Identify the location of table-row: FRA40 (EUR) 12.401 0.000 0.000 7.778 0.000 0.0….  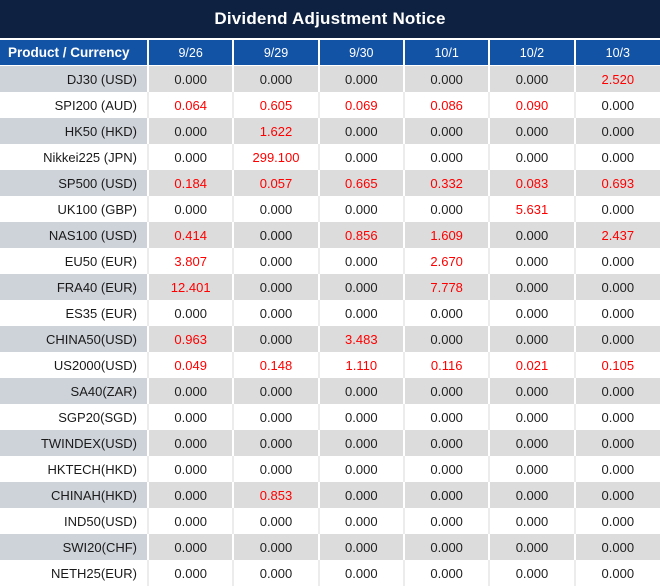
(330, 287).